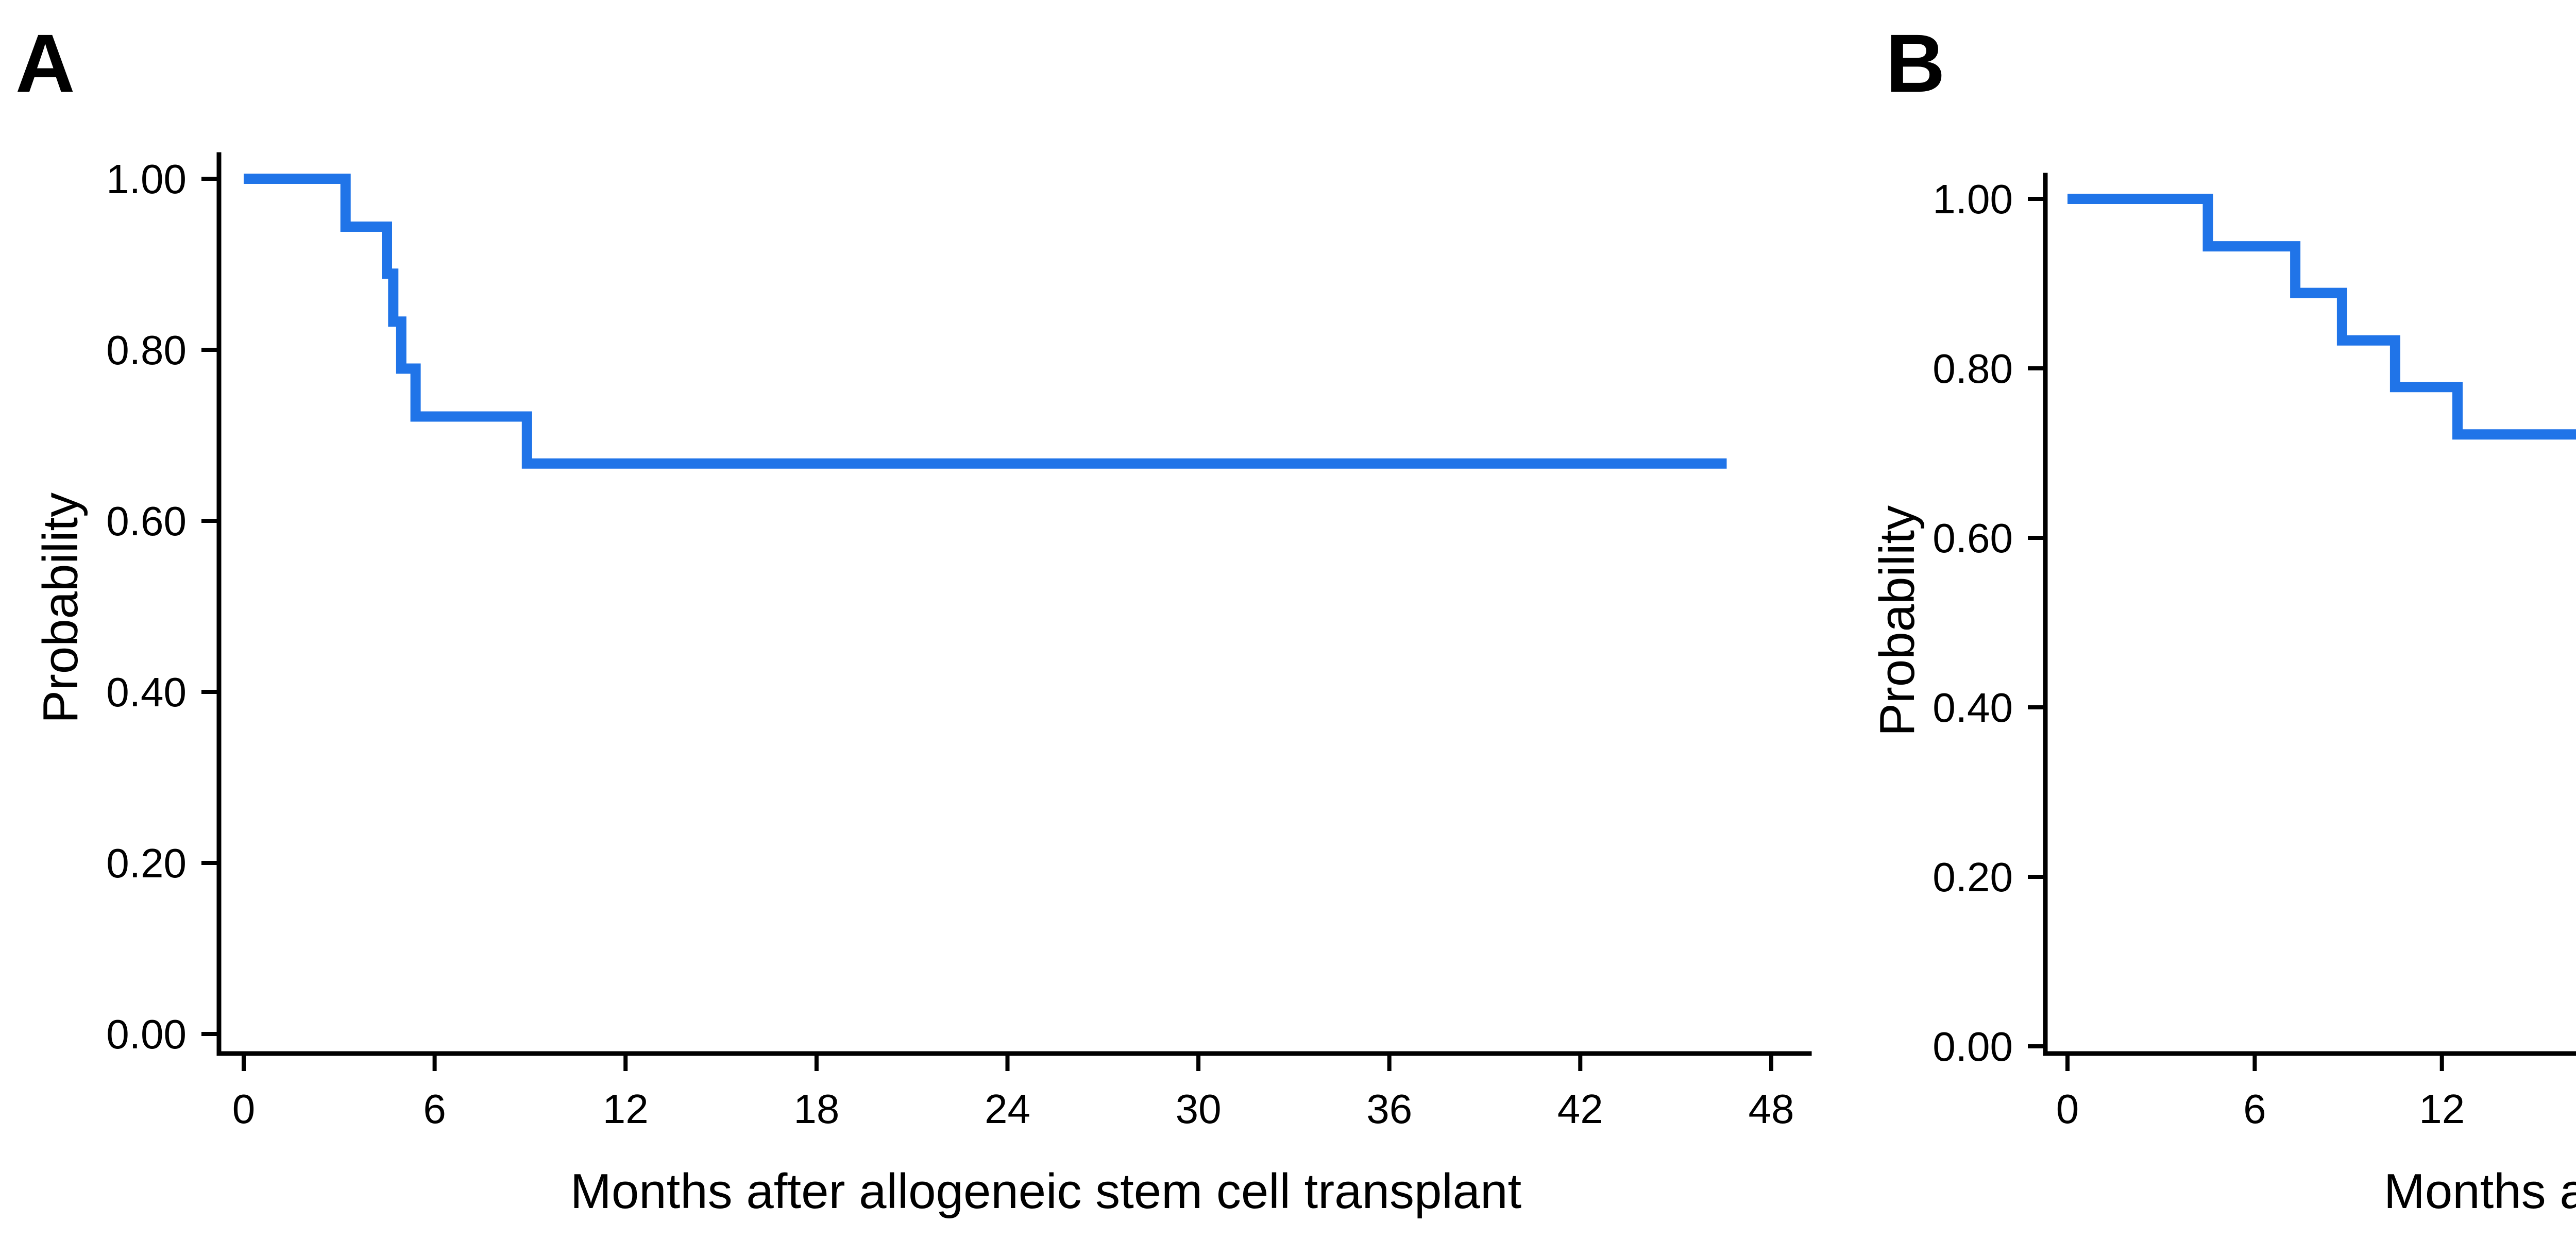  Describe the element at coordinates (985, 321) in the screenshot. I see `survival-curve-a` at that location.